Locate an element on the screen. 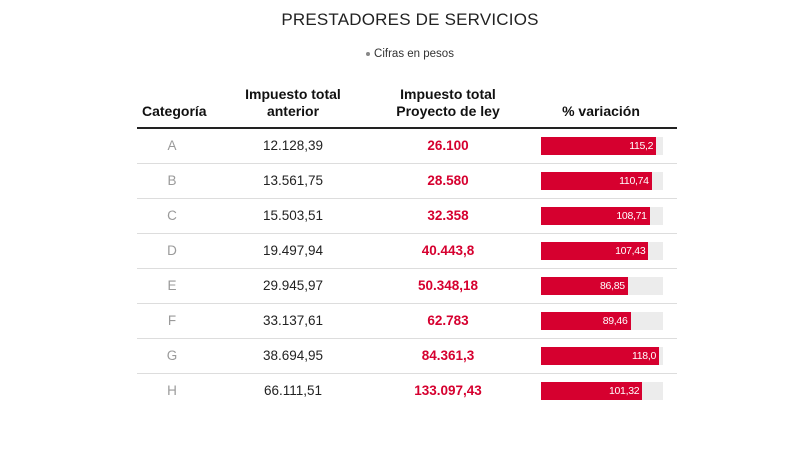  cell-categoria: H is located at coordinates (172, 390).